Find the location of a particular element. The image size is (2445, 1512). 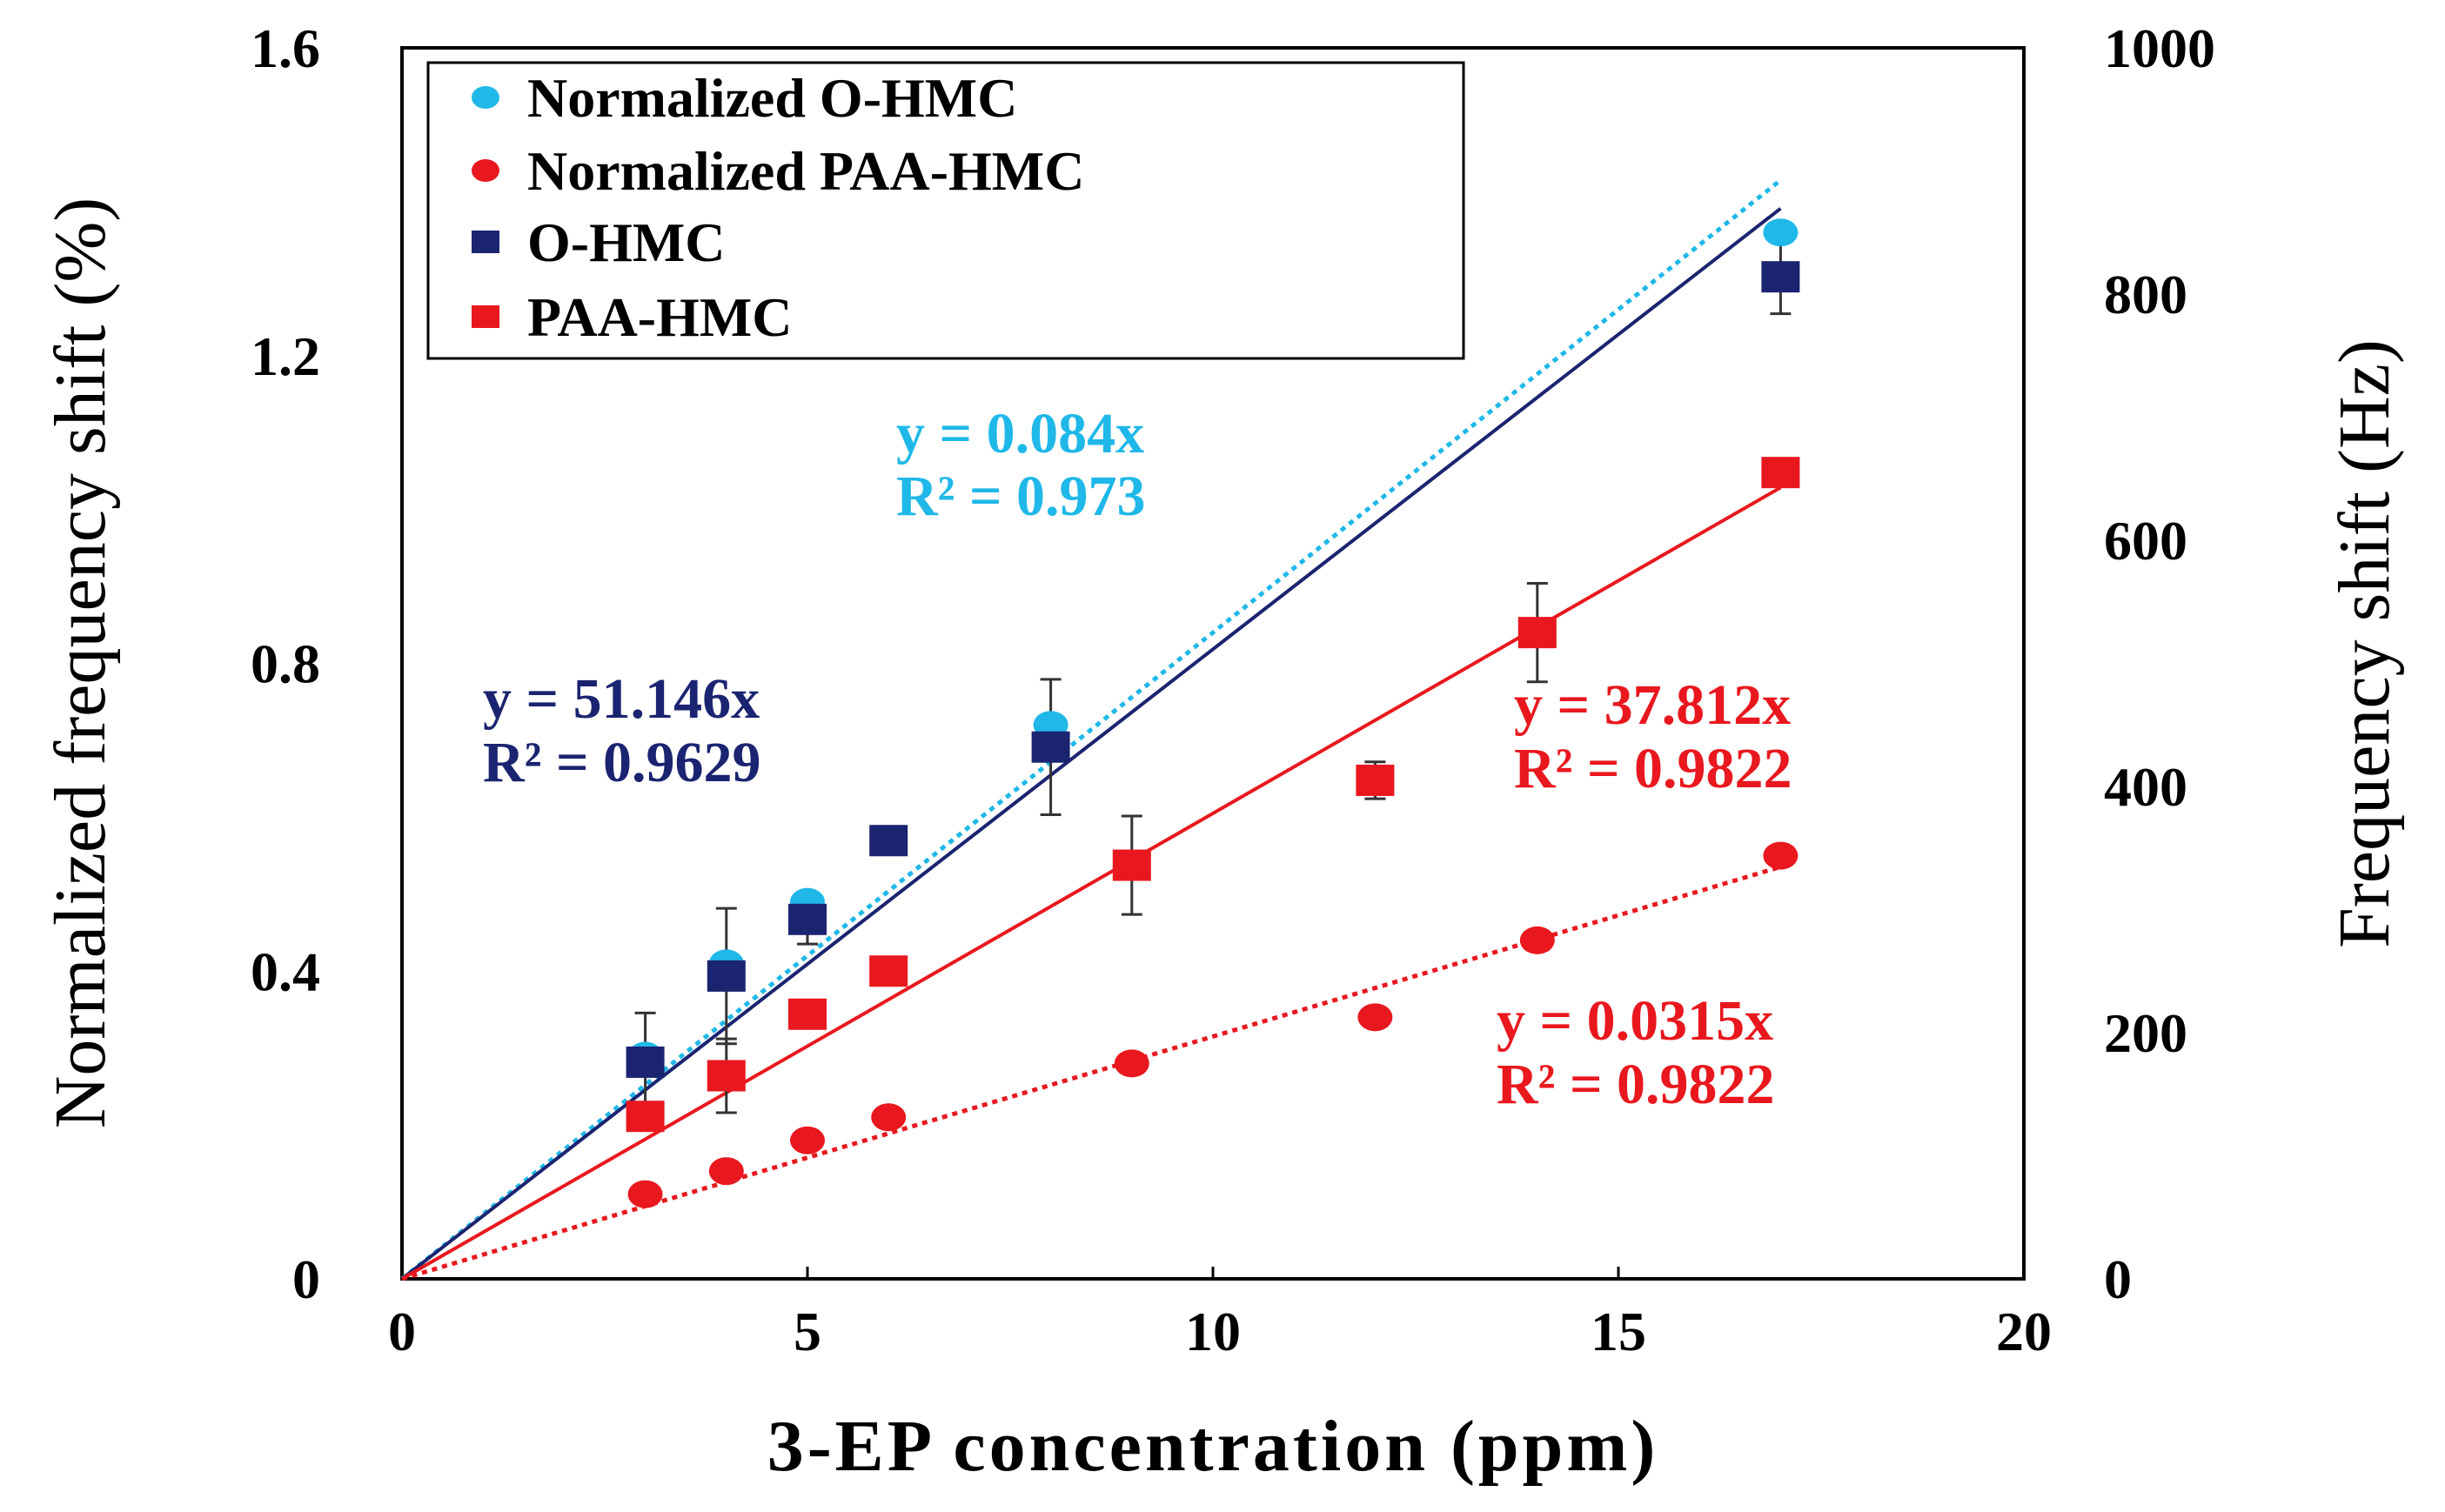

annotation-eq-normalized-paa-hmc: y = 0.0315x is located at coordinates (1635, 1021).